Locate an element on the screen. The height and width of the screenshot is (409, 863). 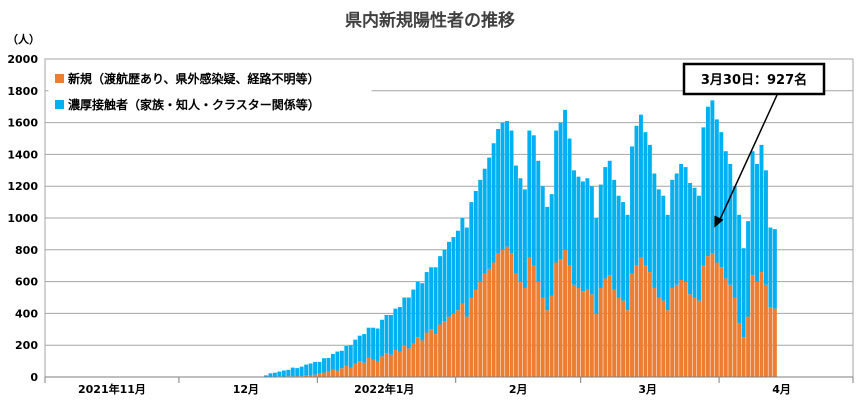
legend-box is located at coordinates (210, 92).